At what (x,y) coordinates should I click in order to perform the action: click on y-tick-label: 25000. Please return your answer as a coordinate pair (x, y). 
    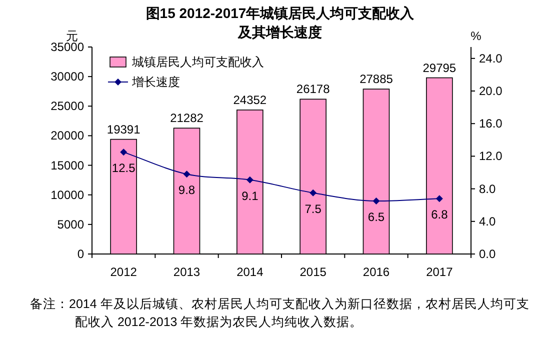
    Looking at the image, I should click on (67, 106).